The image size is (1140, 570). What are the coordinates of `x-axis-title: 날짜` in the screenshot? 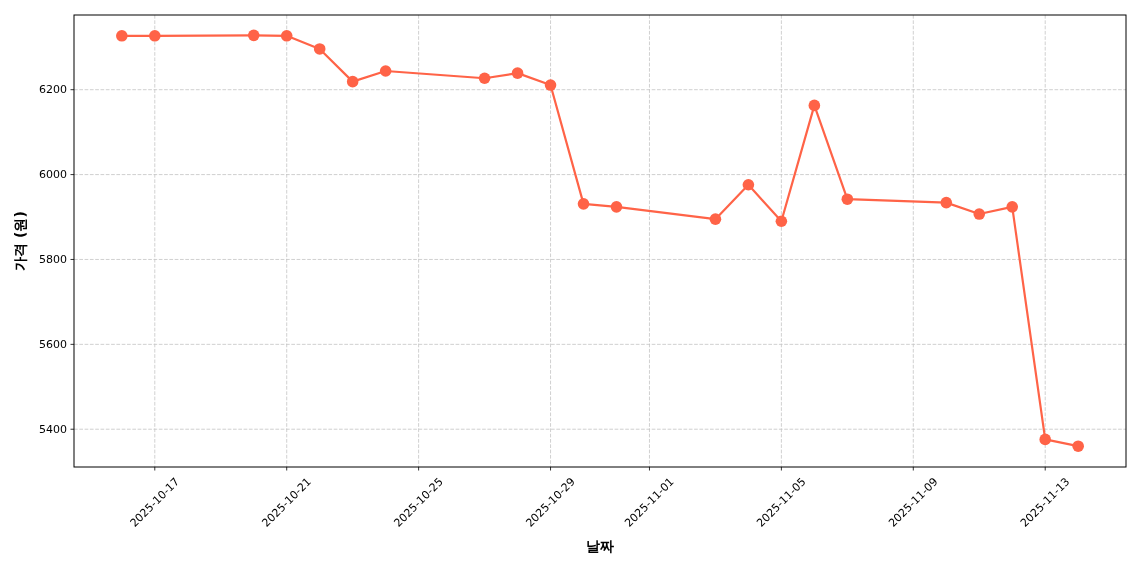 It's located at (600, 546).